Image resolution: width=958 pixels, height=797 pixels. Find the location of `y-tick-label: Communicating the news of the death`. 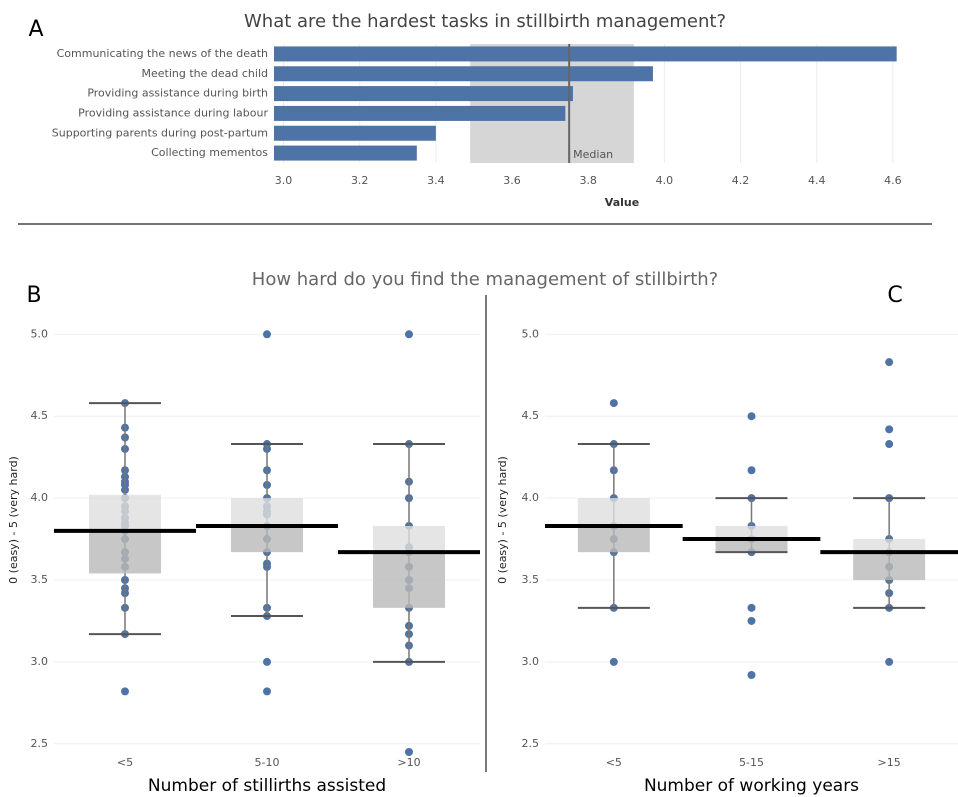

y-tick-label: Communicating the news of the death is located at coordinates (162, 53).